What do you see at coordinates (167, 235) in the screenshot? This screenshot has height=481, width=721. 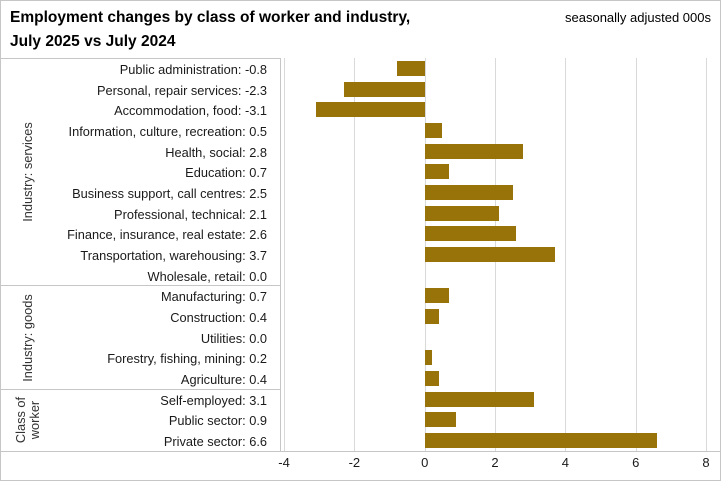 I see `row-label: Finance, insurance, real estate: 2.6` at bounding box center [167, 235].